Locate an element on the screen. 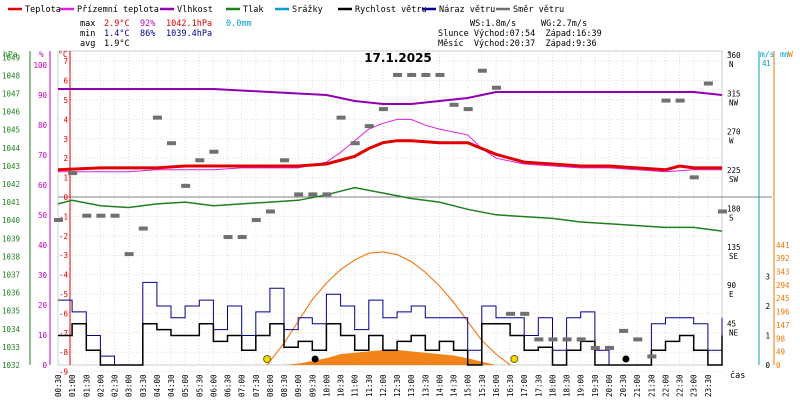 This screenshot has height=400, width=800. c-tick-label: -2 is located at coordinates (63, 236).